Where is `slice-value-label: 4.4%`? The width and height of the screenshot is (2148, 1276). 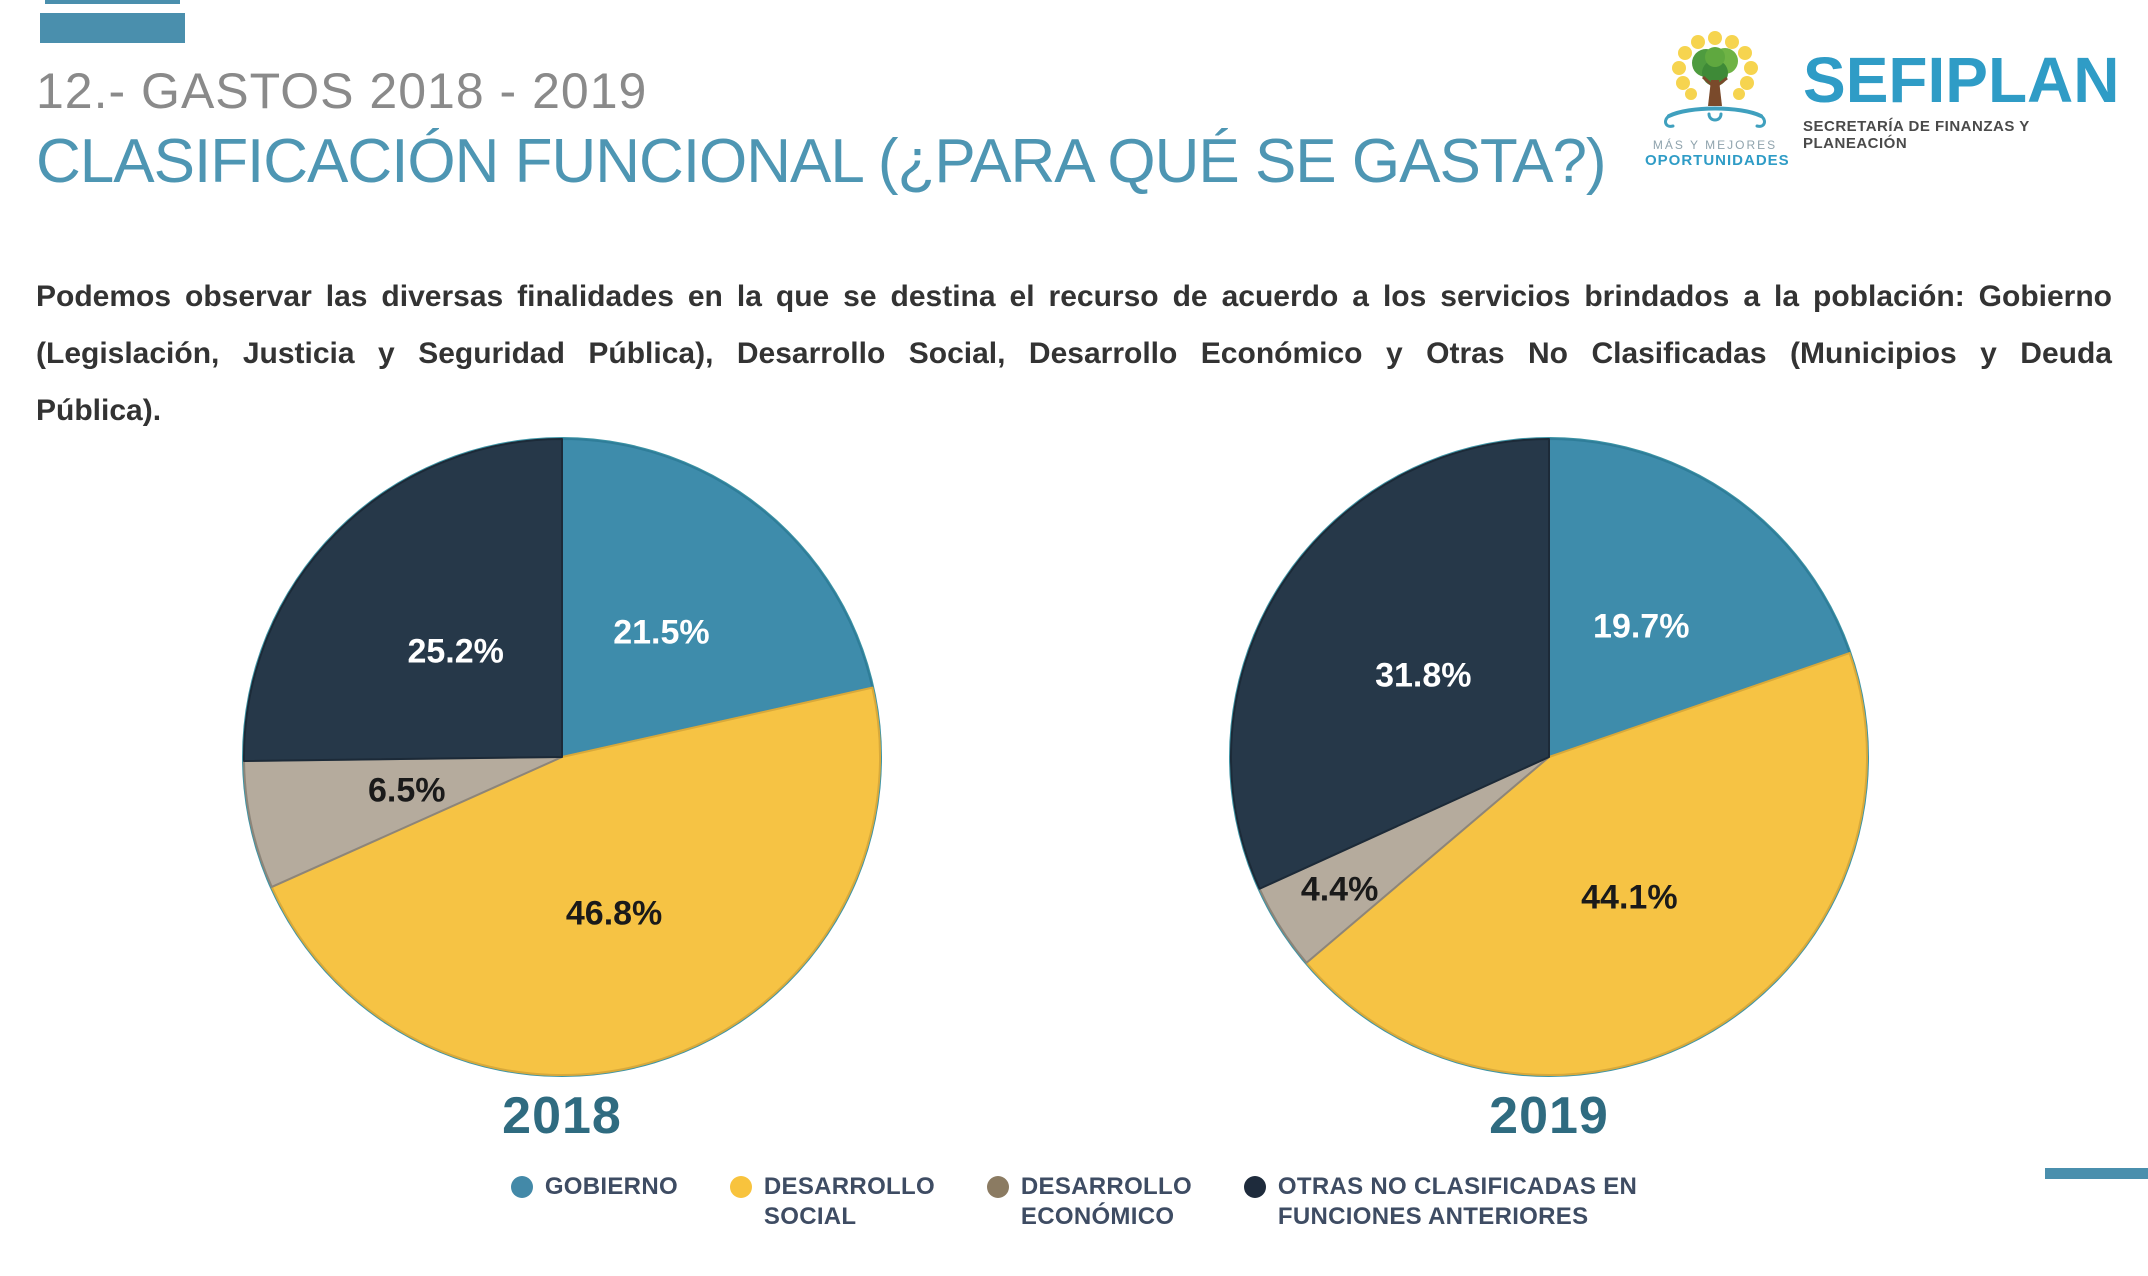 slice-value-label: 4.4% is located at coordinates (1339, 889).